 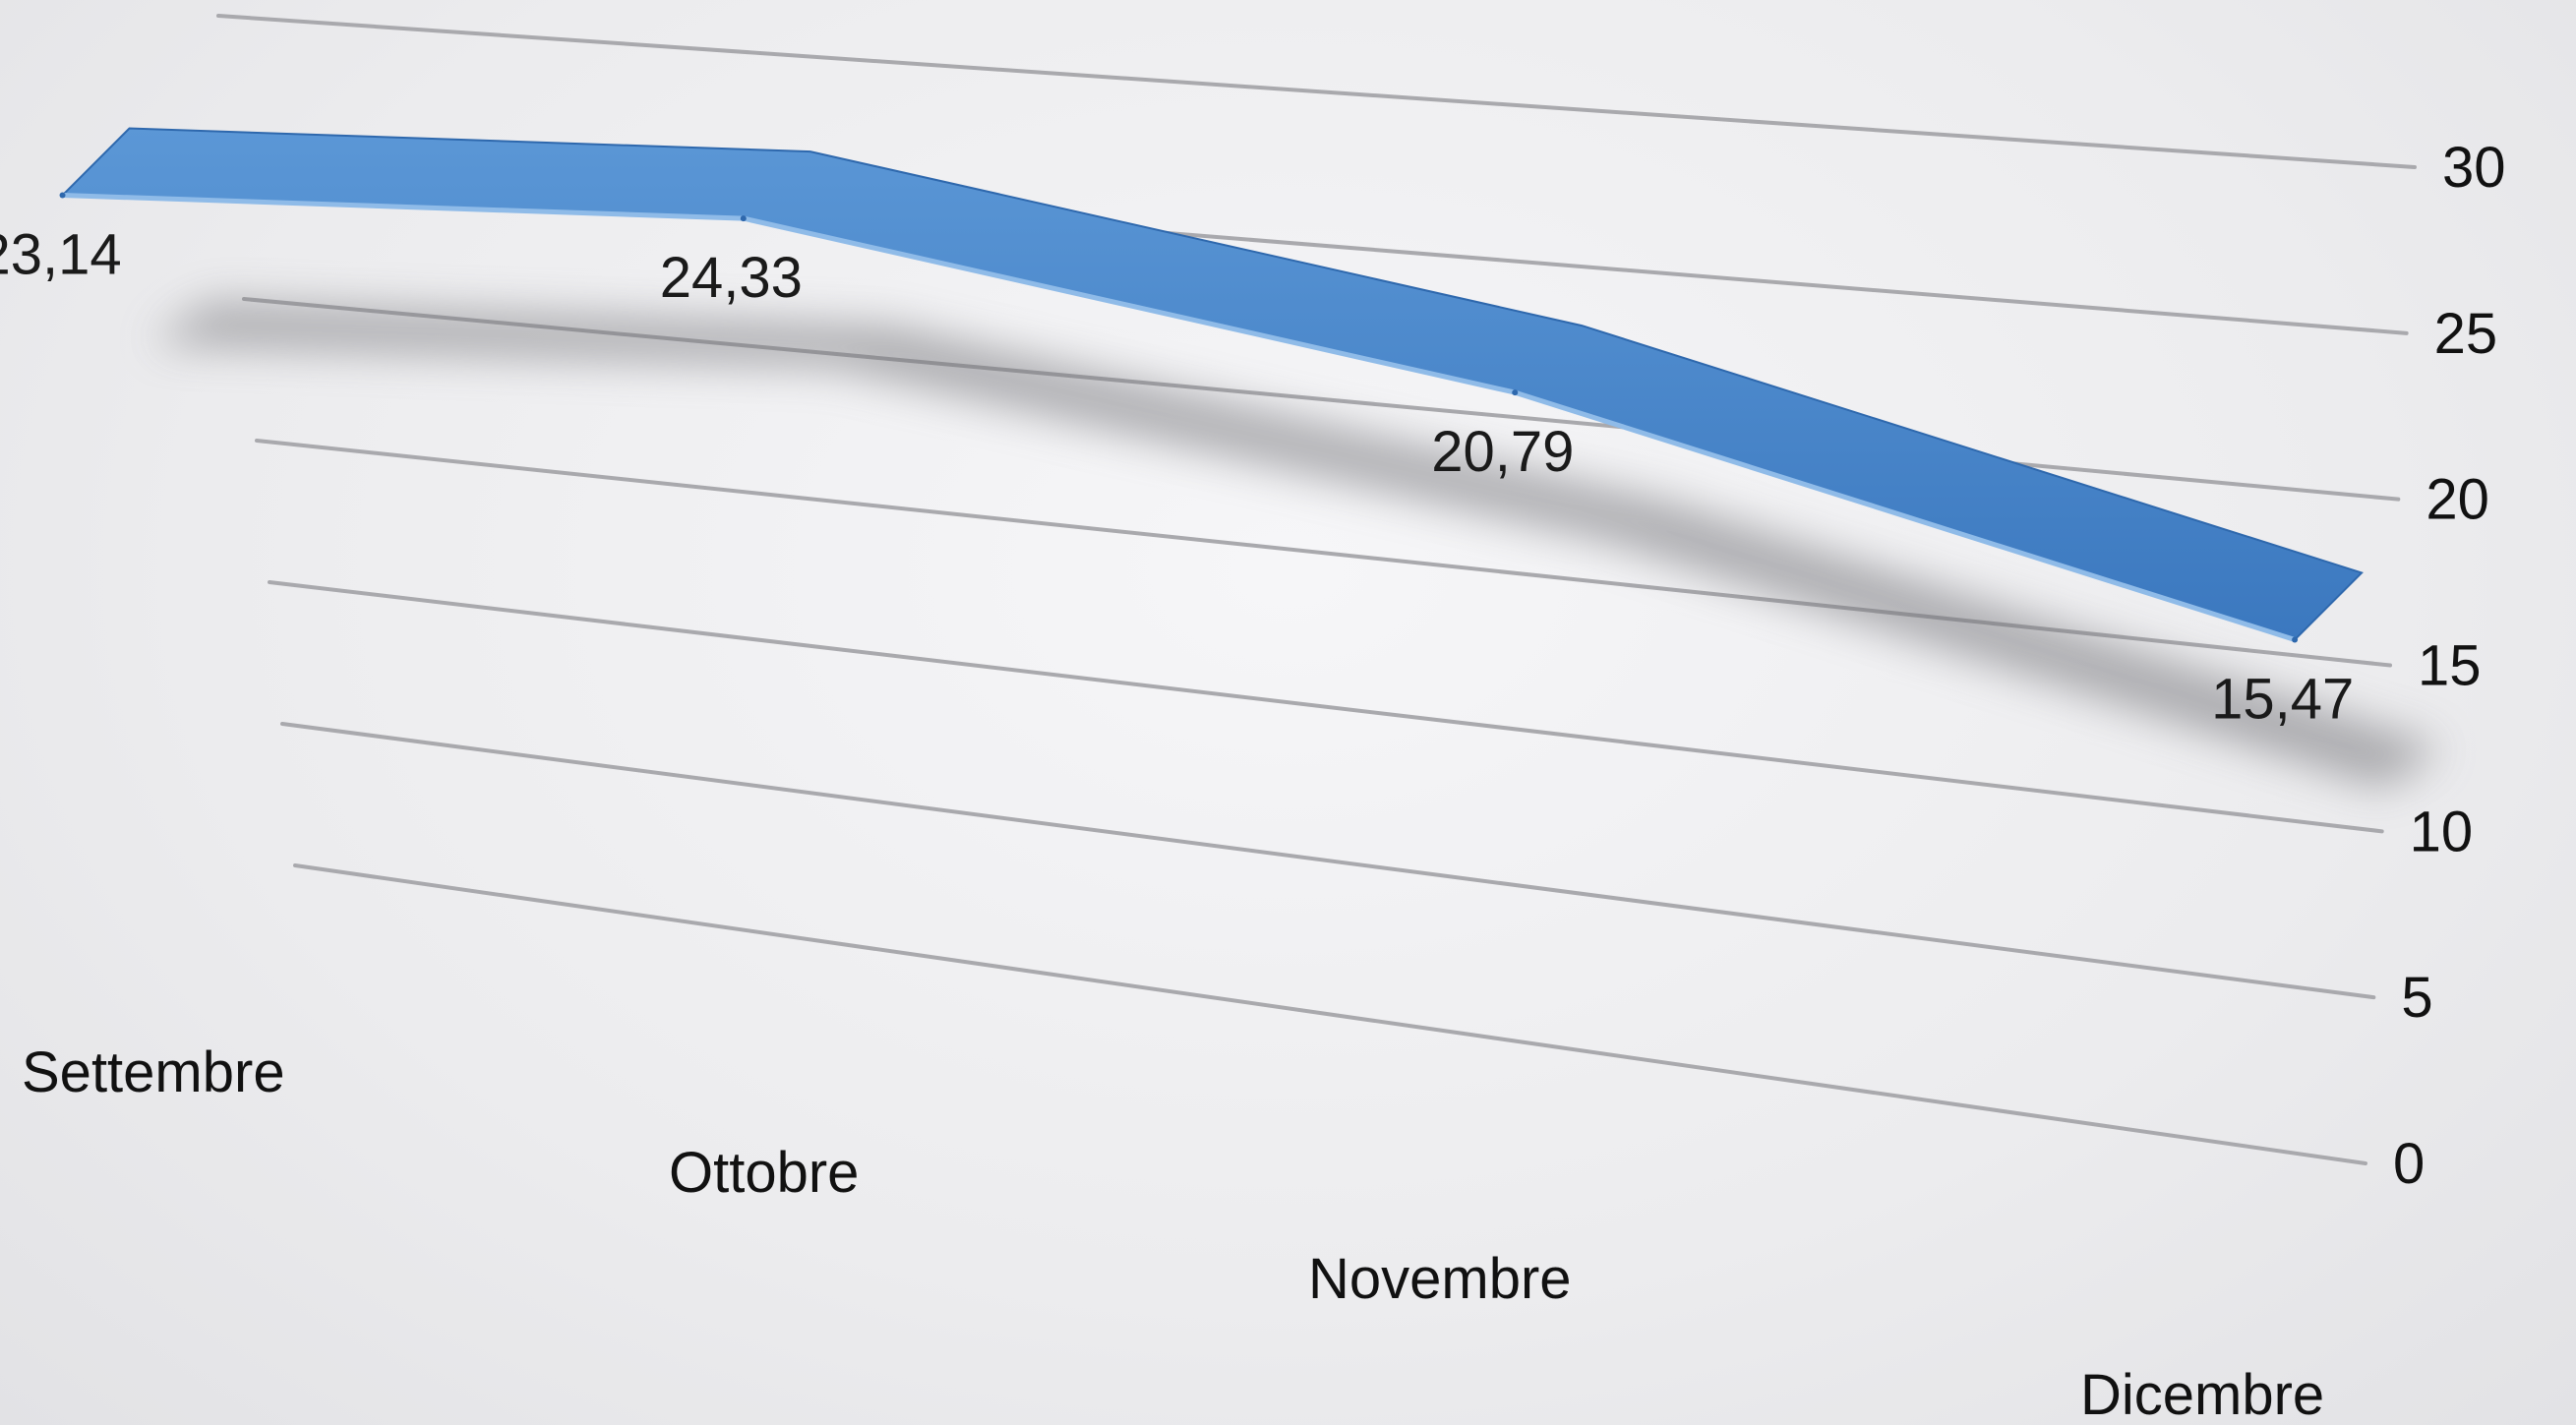 What do you see at coordinates (2202, 1394) in the screenshot?
I see `category-label: Dicembre` at bounding box center [2202, 1394].